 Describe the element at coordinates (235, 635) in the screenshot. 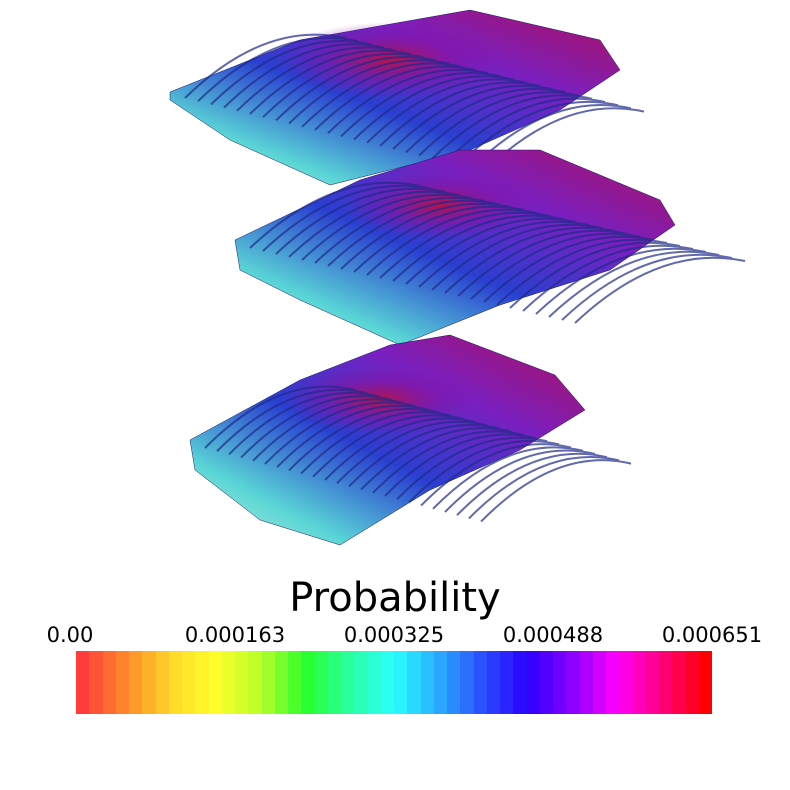

I see `colorbar-tick-label: 0.000163` at that location.